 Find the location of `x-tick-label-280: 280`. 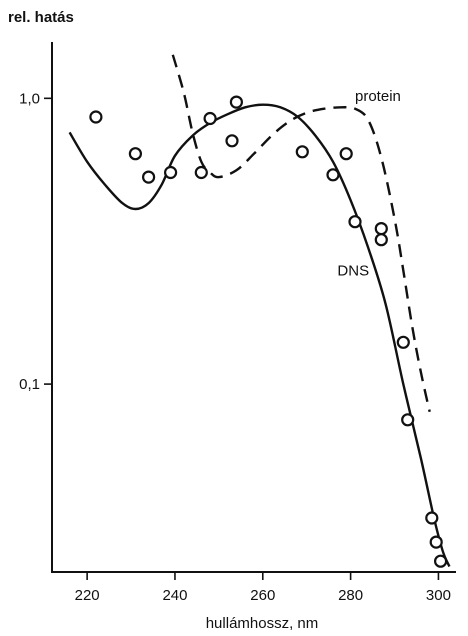

x-tick-label-280: 280 is located at coordinates (350, 595).